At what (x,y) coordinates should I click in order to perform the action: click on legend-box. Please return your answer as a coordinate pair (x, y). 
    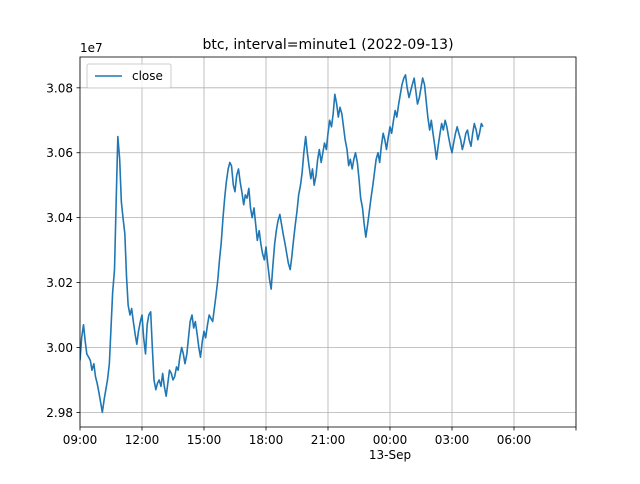
    Looking at the image, I should click on (129, 76).